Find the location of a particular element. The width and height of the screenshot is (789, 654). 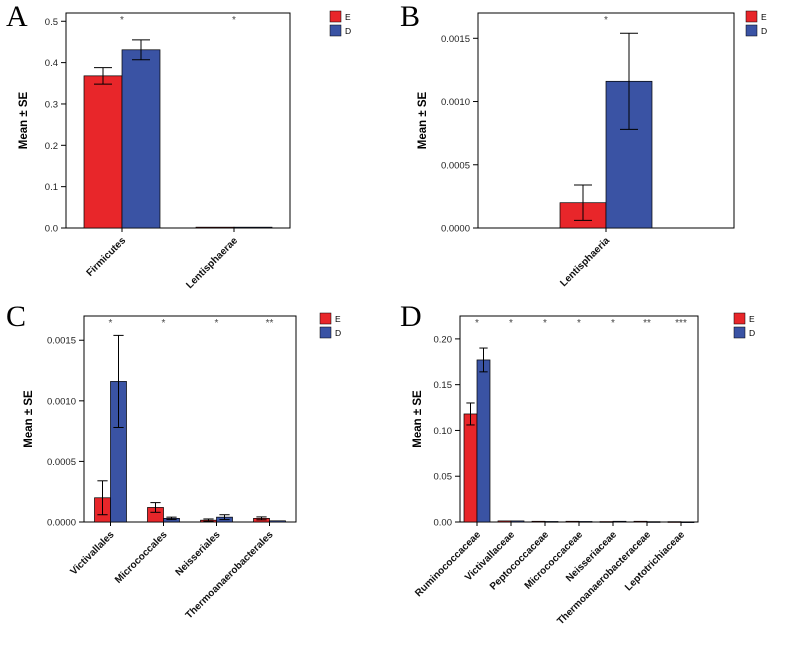

x-tick-label: Micrococcales is located at coordinates (141, 557).